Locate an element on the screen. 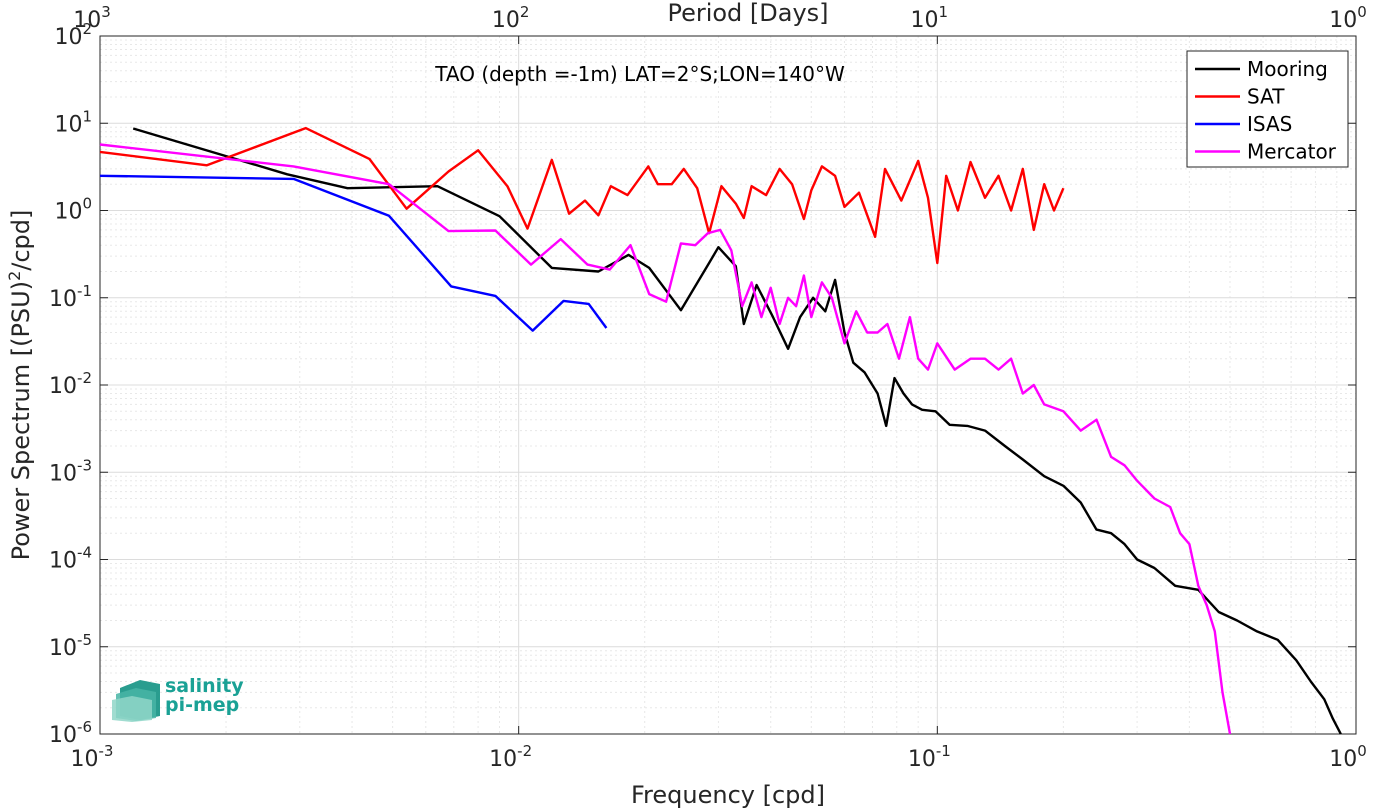 The height and width of the screenshot is (809, 1383). top-x-tick-label-exponent: 0 is located at coordinates (1362, 12).